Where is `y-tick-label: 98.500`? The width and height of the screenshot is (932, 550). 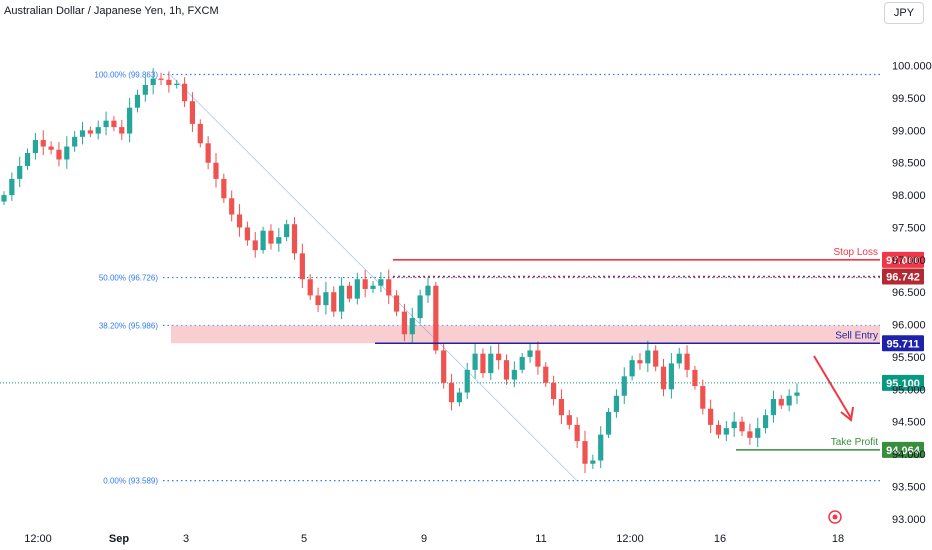
y-tick-label: 98.500 is located at coordinates (909, 164).